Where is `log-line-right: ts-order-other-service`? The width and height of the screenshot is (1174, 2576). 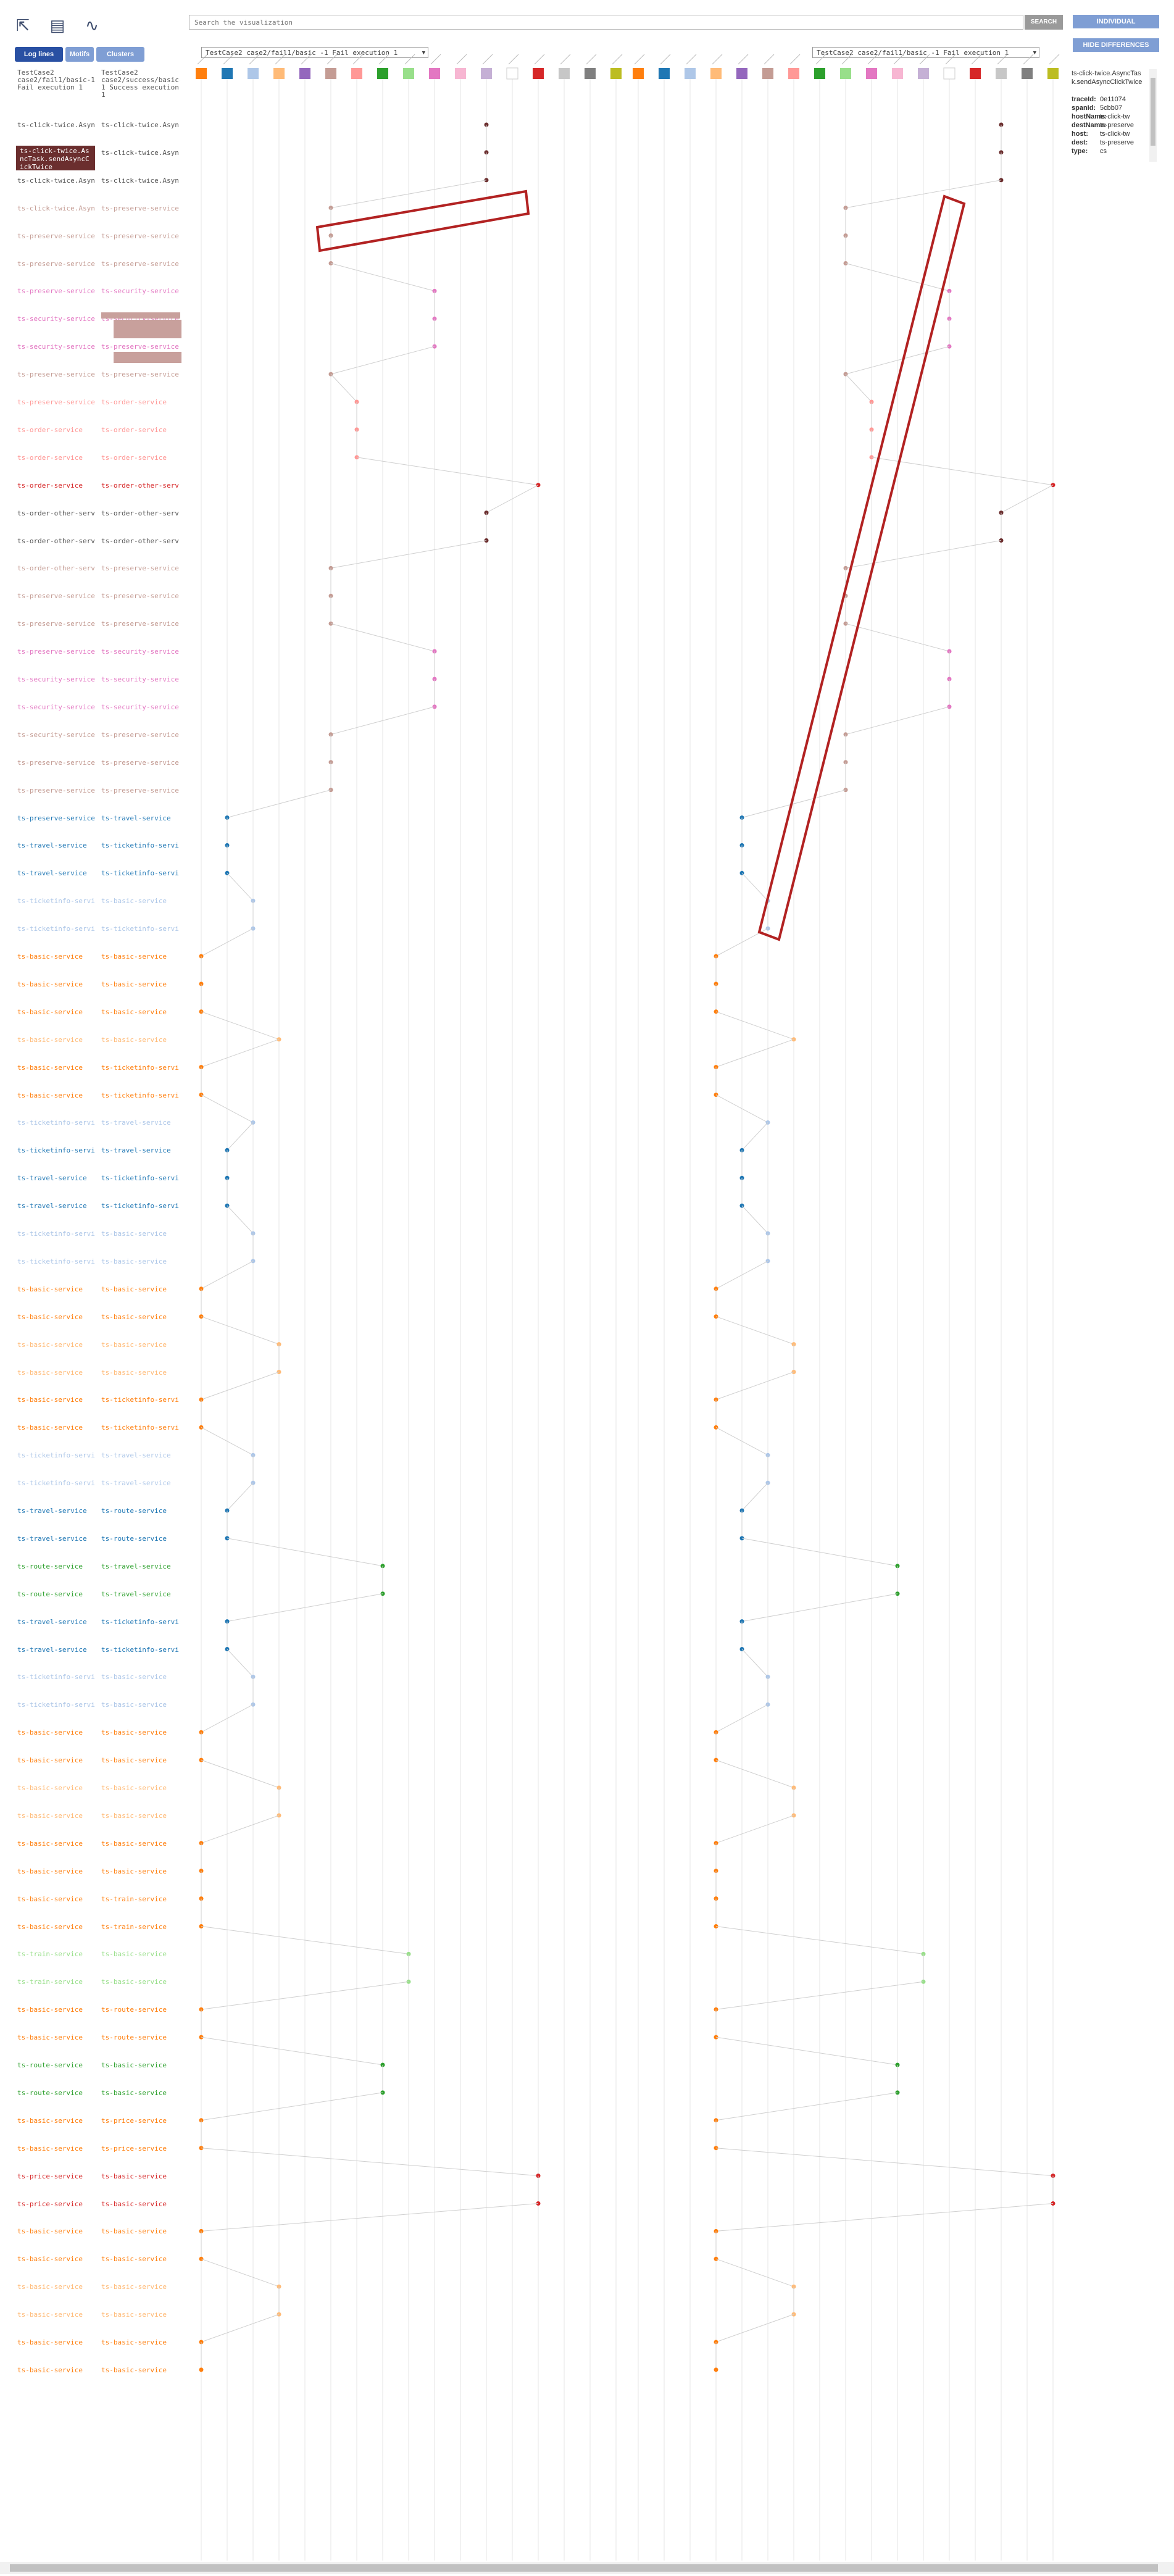 log-line-right: ts-order-other-service is located at coordinates (140, 485).